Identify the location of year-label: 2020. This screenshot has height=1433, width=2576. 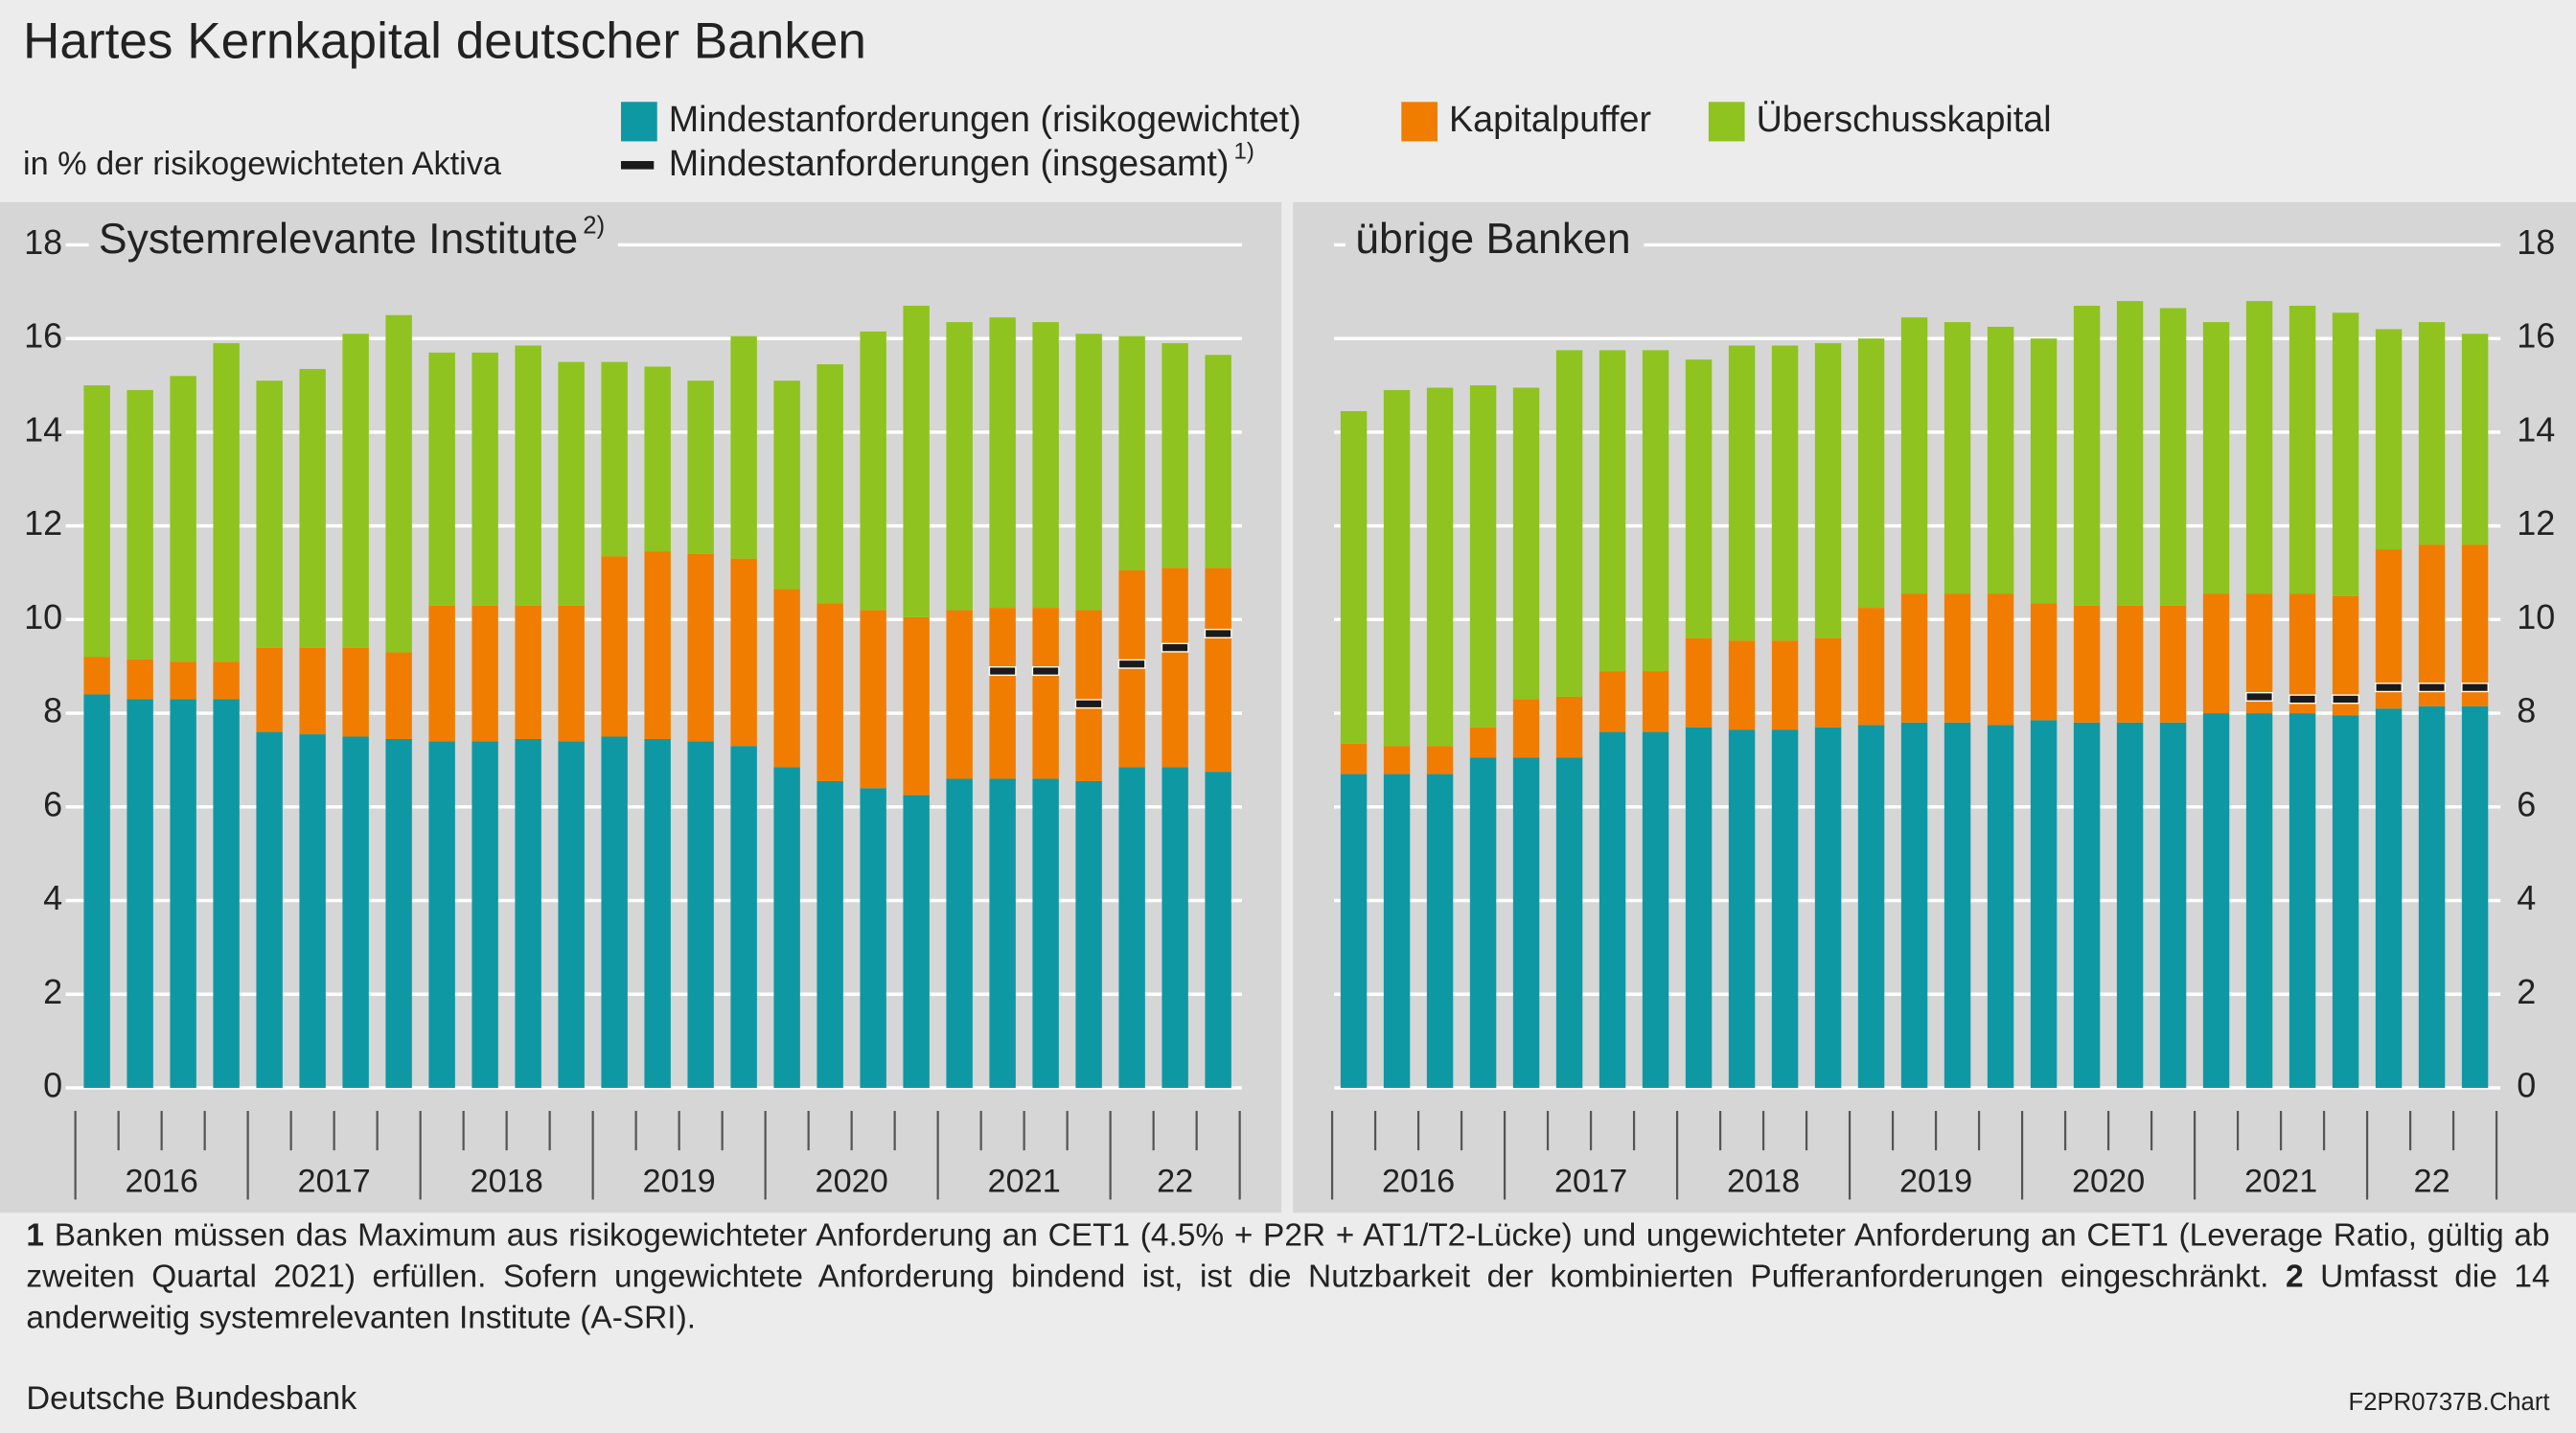
(852, 1181).